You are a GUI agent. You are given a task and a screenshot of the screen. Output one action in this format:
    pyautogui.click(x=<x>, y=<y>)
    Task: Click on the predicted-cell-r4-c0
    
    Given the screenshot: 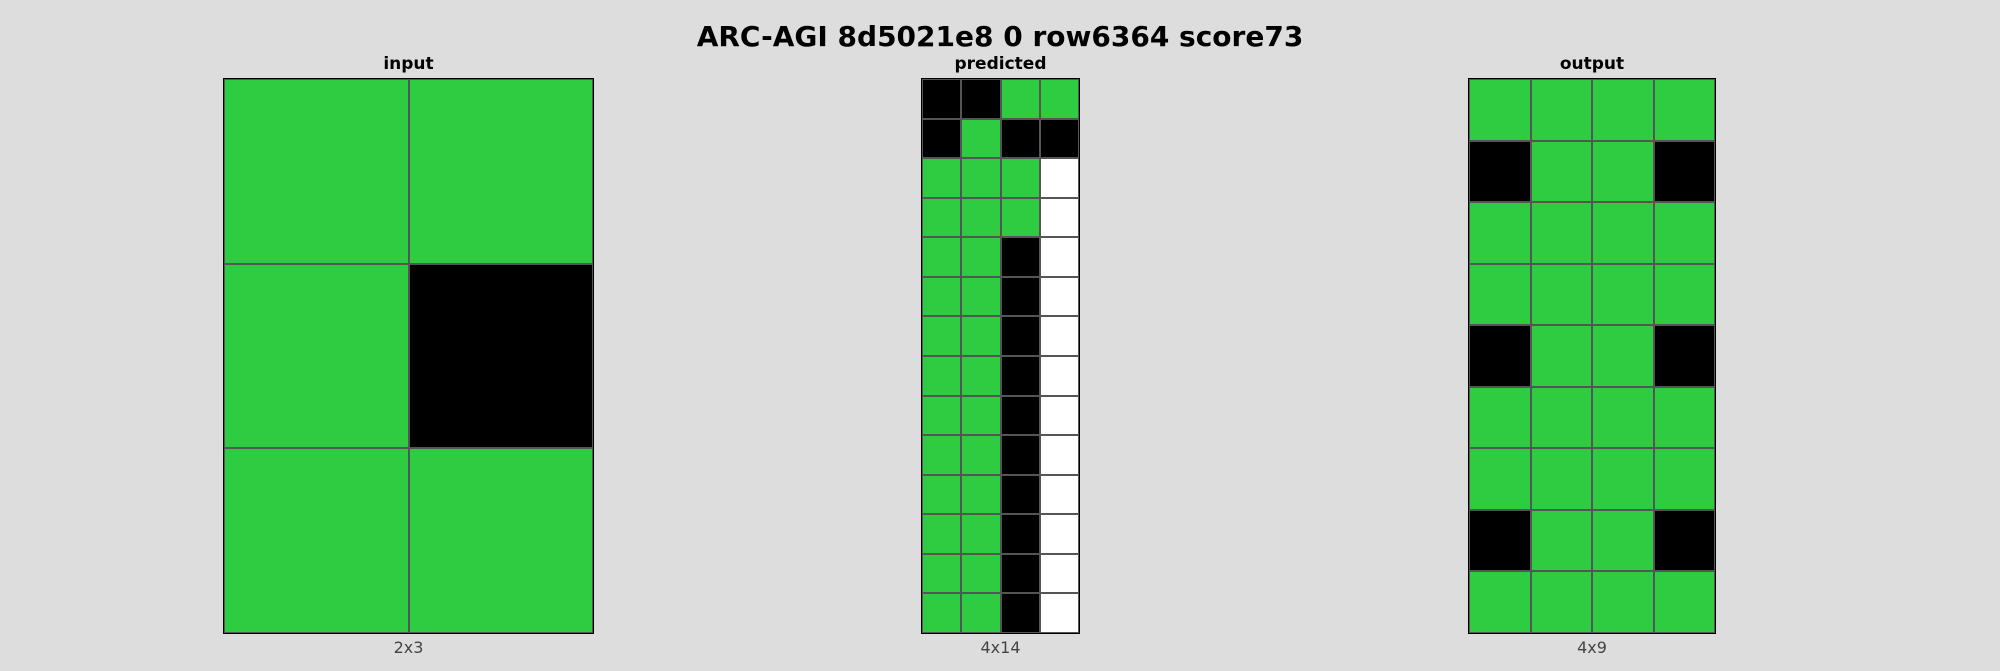 What is the action you would take?
    pyautogui.click(x=942, y=257)
    